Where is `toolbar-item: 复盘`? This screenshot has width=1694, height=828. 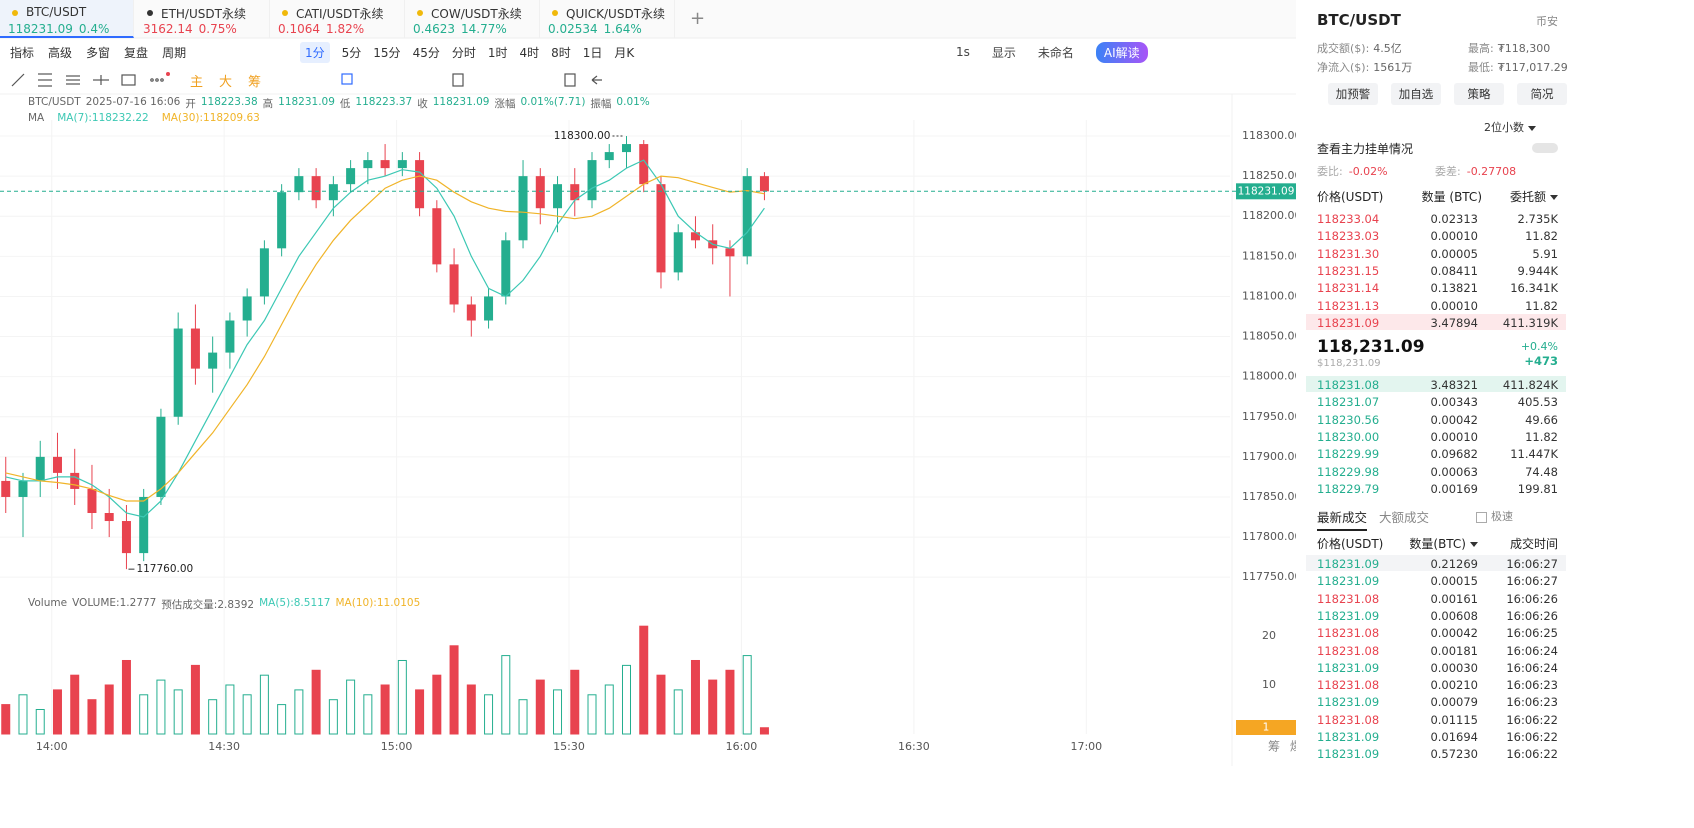
toolbar-item: 复盘 is located at coordinates (136, 52).